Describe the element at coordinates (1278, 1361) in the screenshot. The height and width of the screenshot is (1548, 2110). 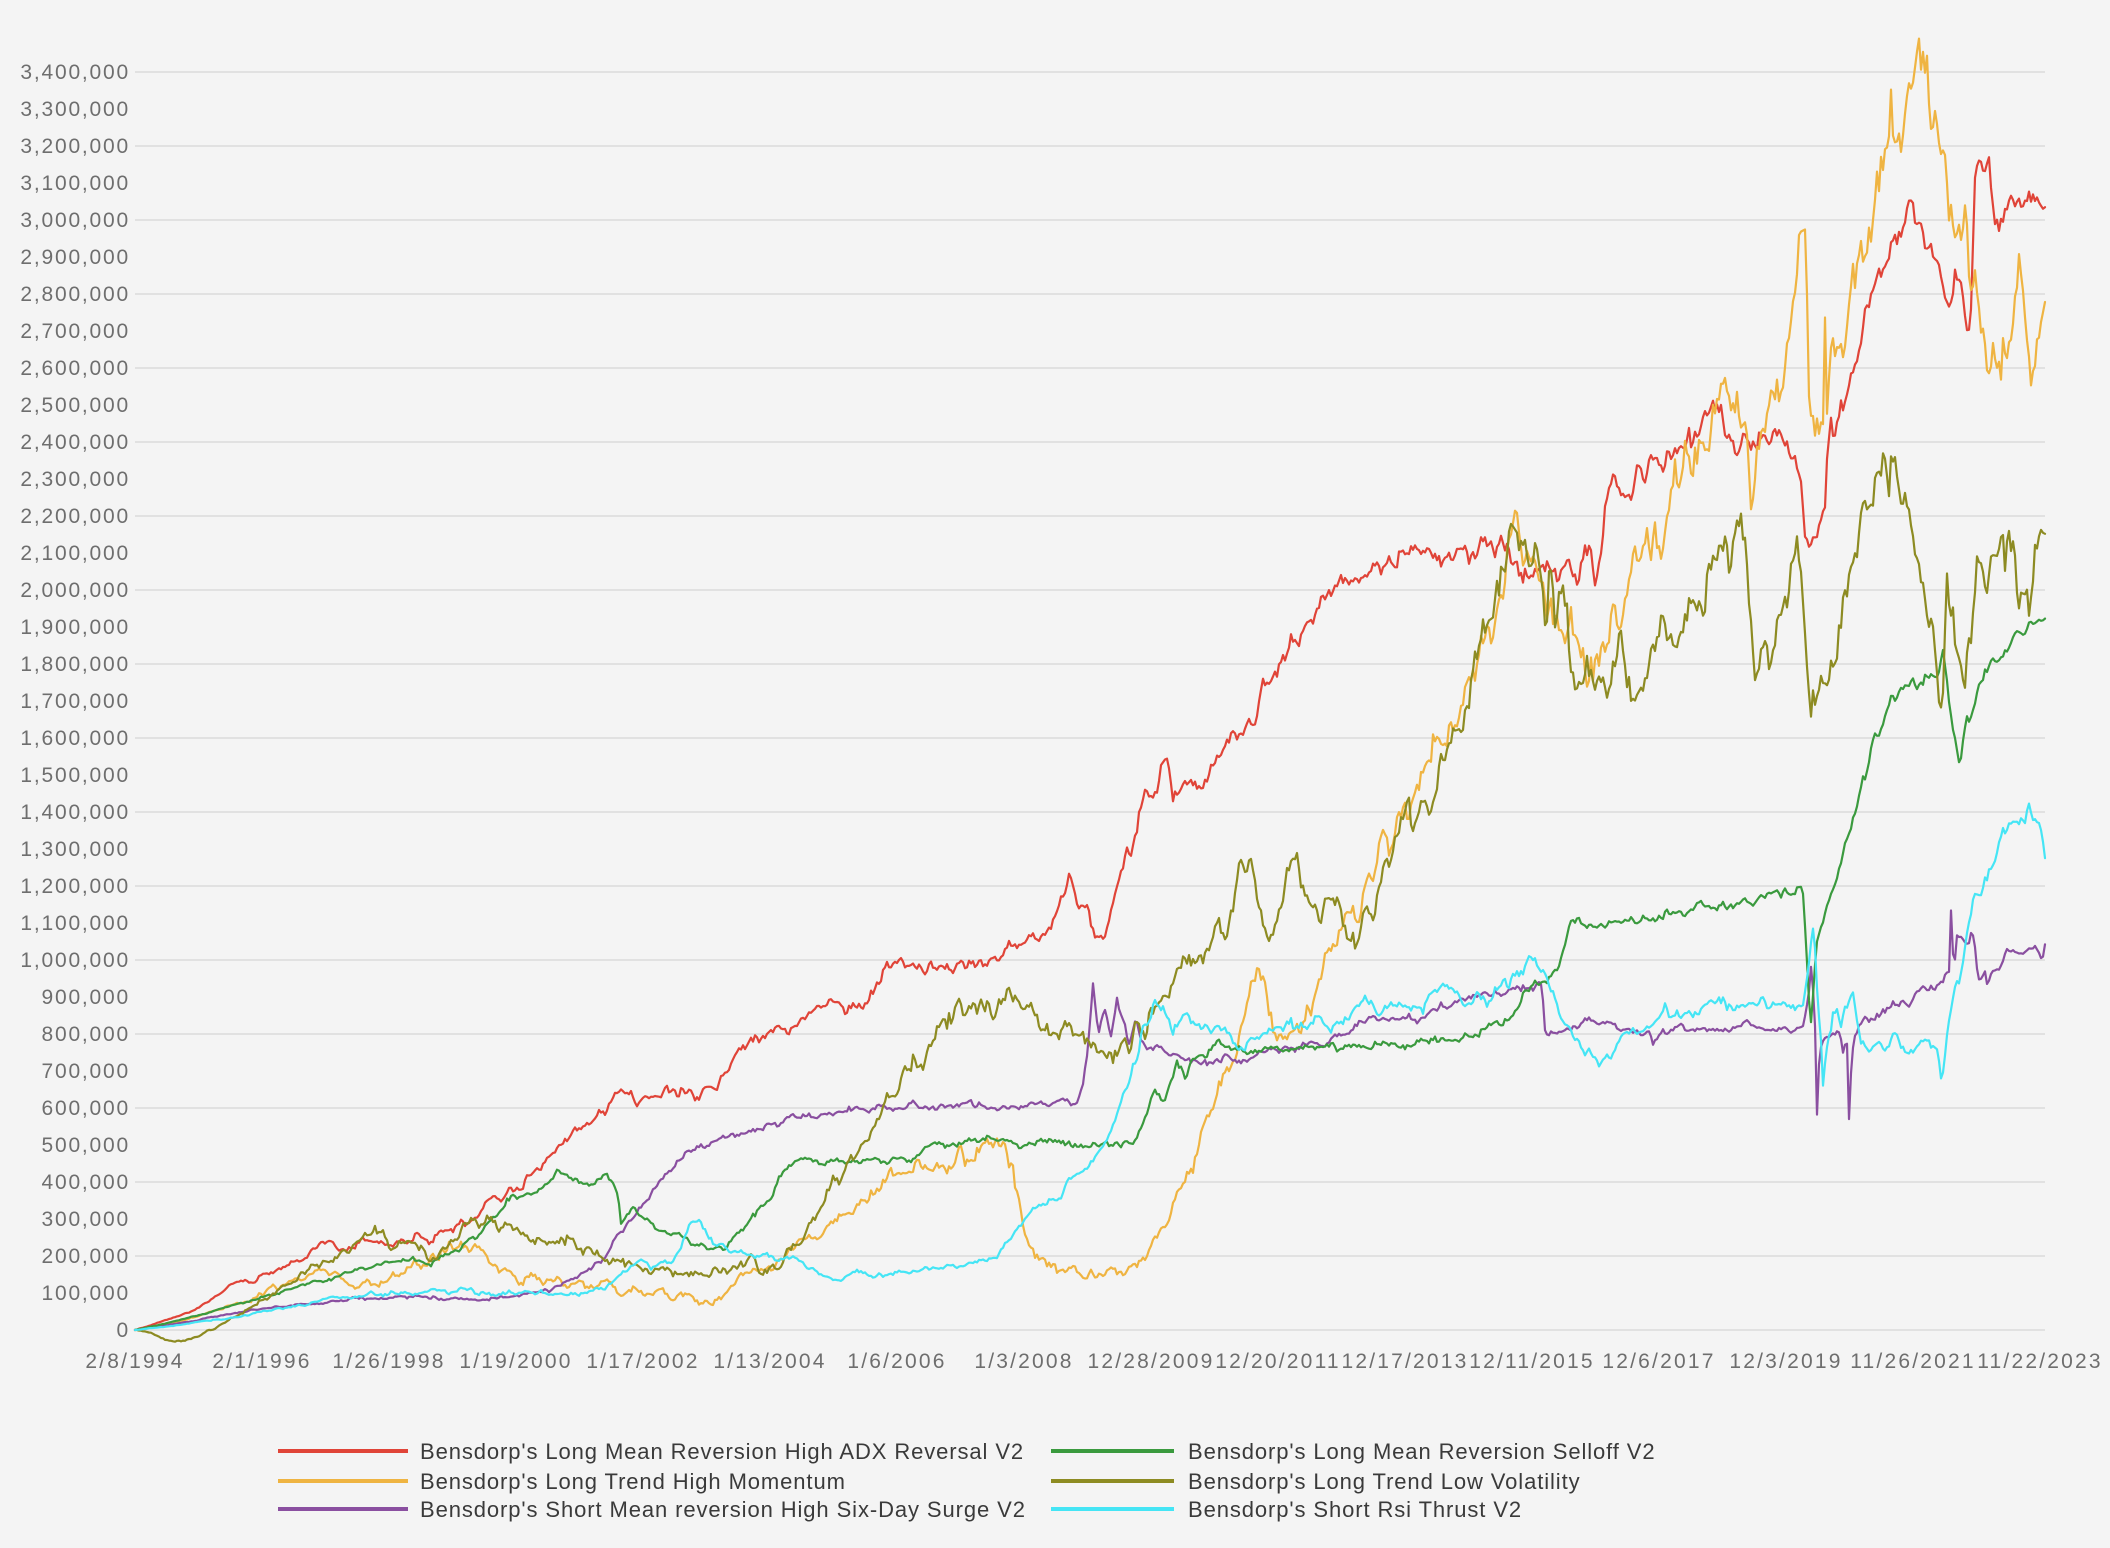
I see `svg-text: 12/20/2011` at that location.